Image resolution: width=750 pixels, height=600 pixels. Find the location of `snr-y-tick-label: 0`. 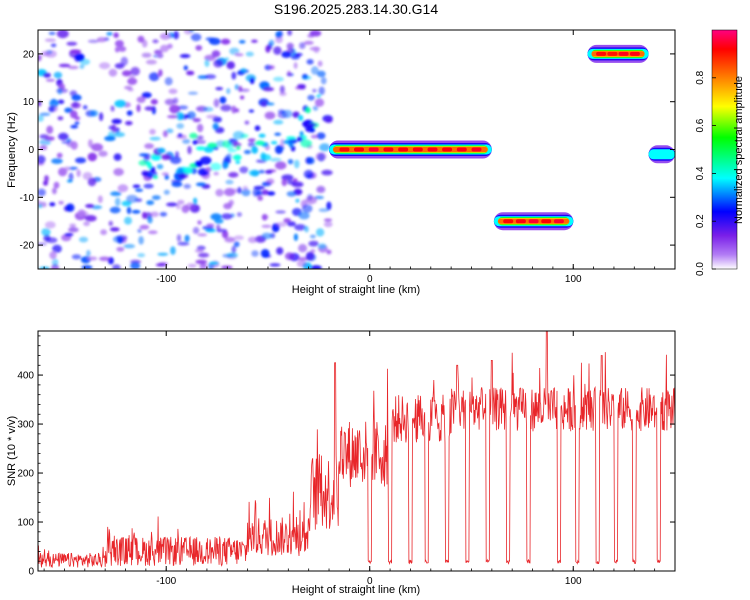

snr-y-tick-label: 0 is located at coordinates (31, 572).